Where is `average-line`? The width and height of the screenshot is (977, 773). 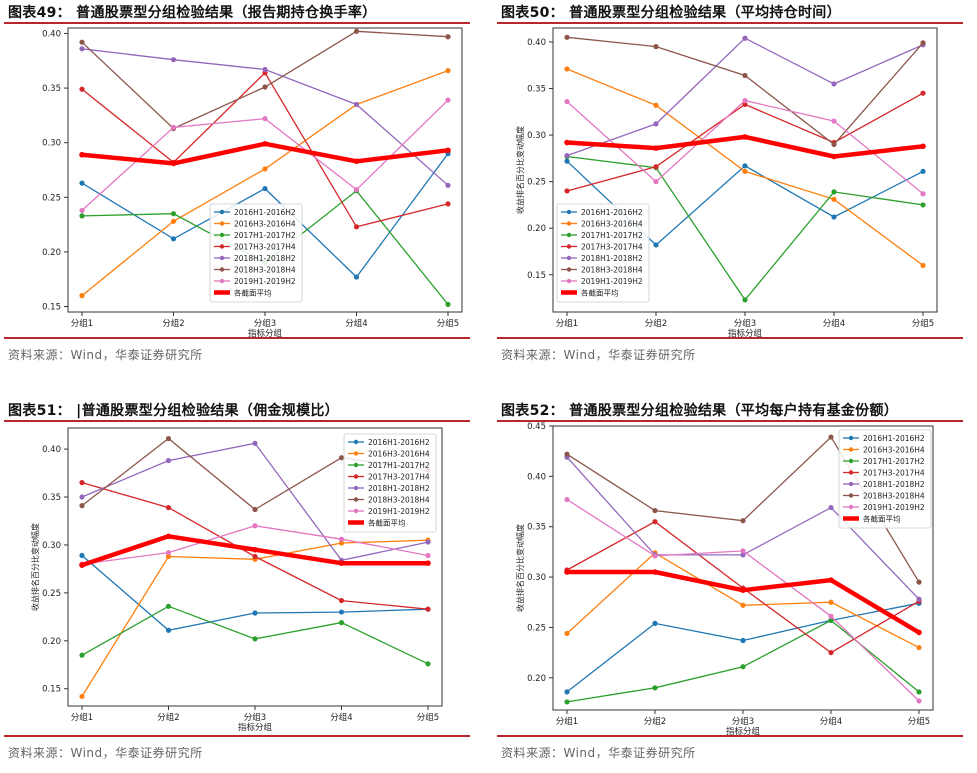
average-line is located at coordinates (745, 146).